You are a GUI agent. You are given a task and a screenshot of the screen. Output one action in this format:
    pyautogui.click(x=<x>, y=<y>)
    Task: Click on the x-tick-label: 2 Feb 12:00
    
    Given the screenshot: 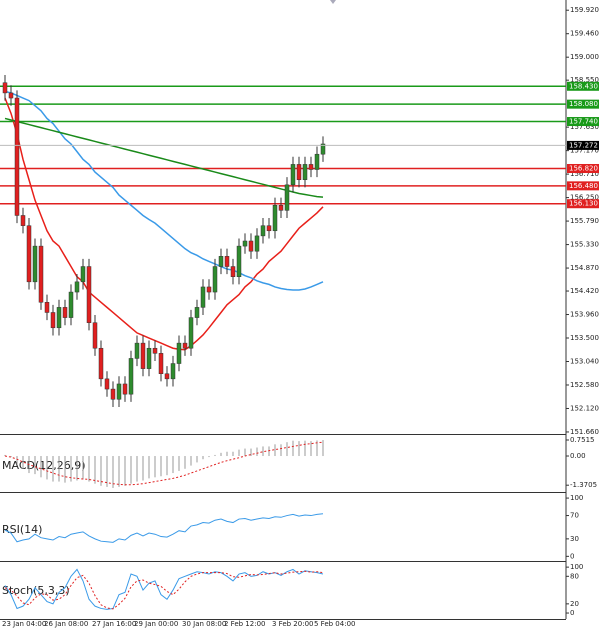 What is the action you would take?
    pyautogui.click(x=244, y=624)
    